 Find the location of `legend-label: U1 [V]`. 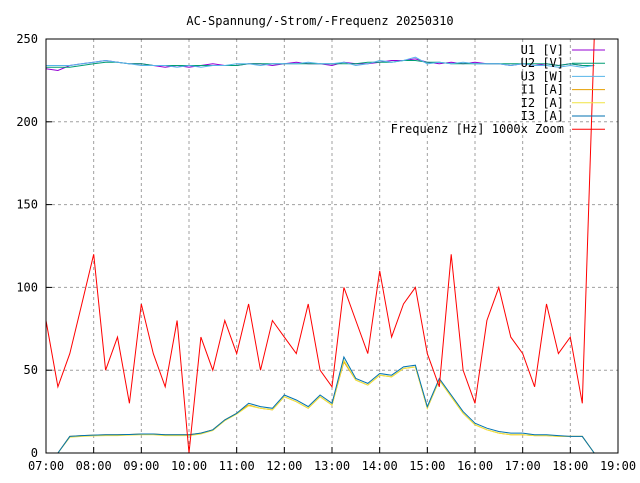

legend-label: U1 [V] is located at coordinates (542, 50).